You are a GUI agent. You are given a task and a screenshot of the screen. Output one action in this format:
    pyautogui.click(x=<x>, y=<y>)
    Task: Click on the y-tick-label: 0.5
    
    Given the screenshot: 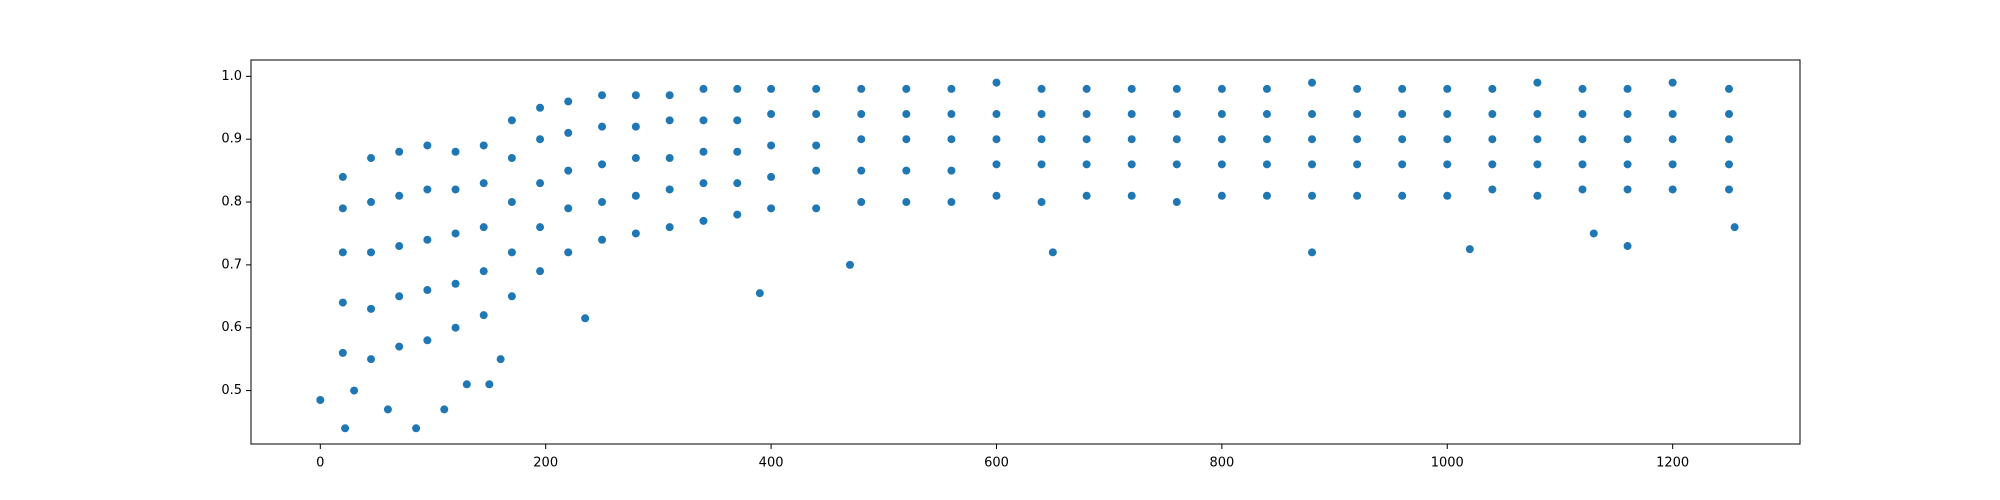 What is the action you would take?
    pyautogui.click(x=231, y=390)
    